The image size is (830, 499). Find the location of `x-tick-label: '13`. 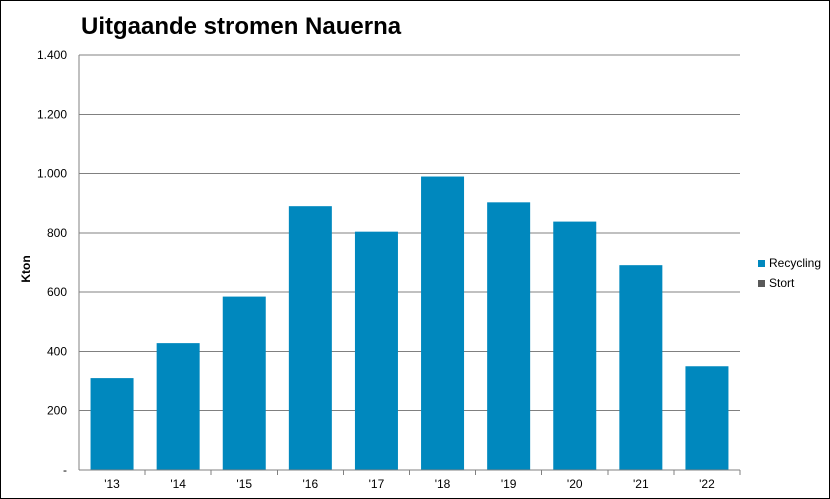

x-tick-label: '13 is located at coordinates (112, 484).